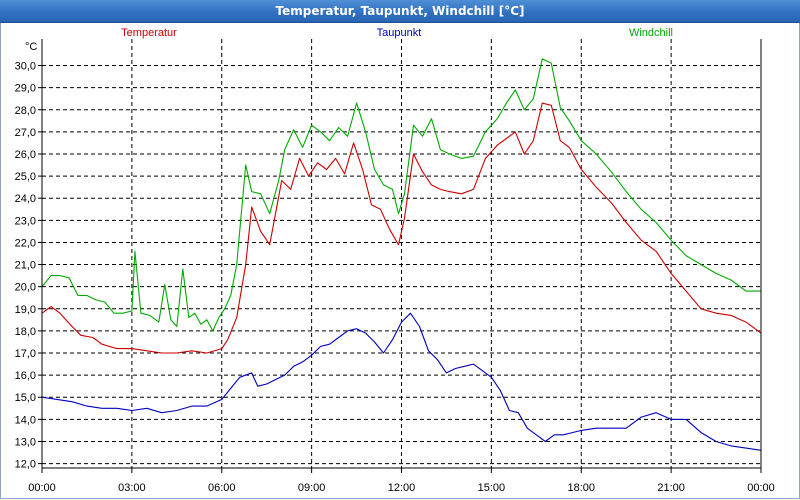 The height and width of the screenshot is (500, 800). Describe the element at coordinates (312, 488) in the screenshot. I see `x-tick-time: 09:00` at that location.